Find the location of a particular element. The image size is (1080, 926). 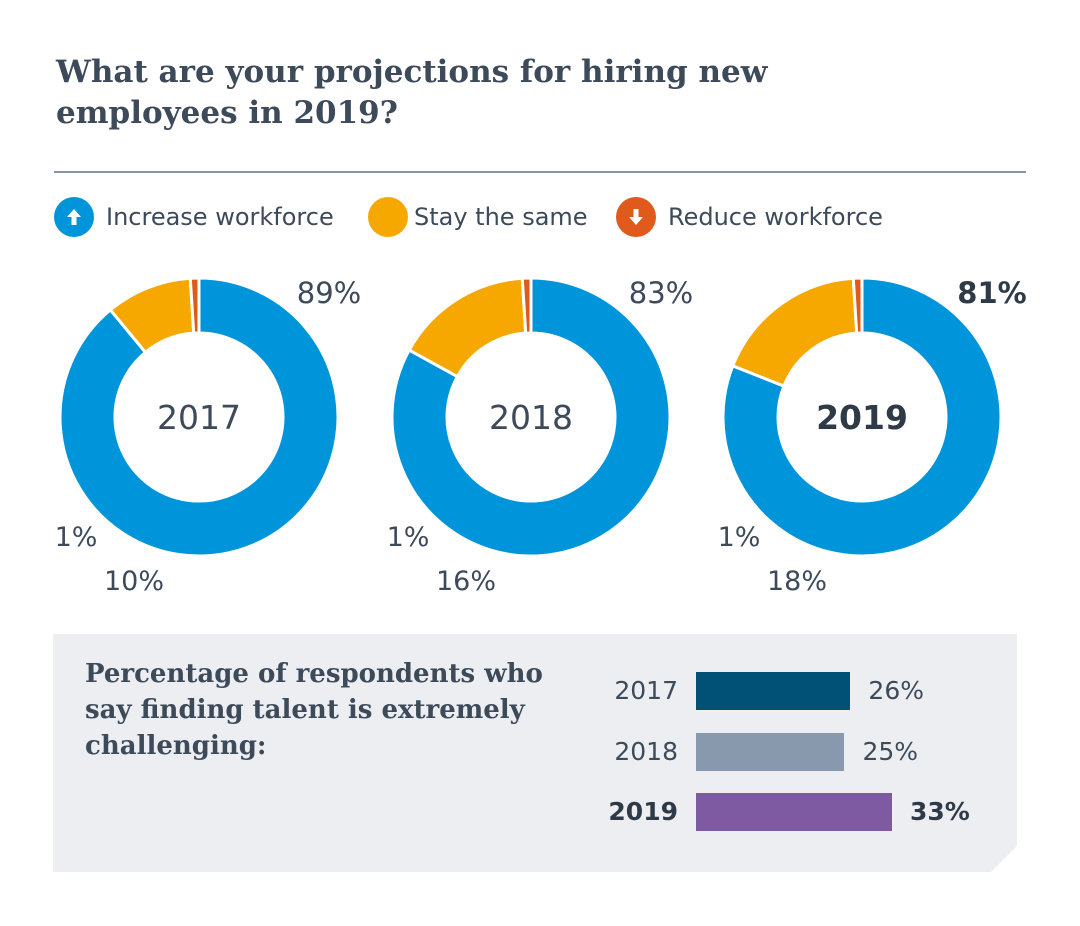

donut-2017-label-reduce: 1% is located at coordinates (76, 537).